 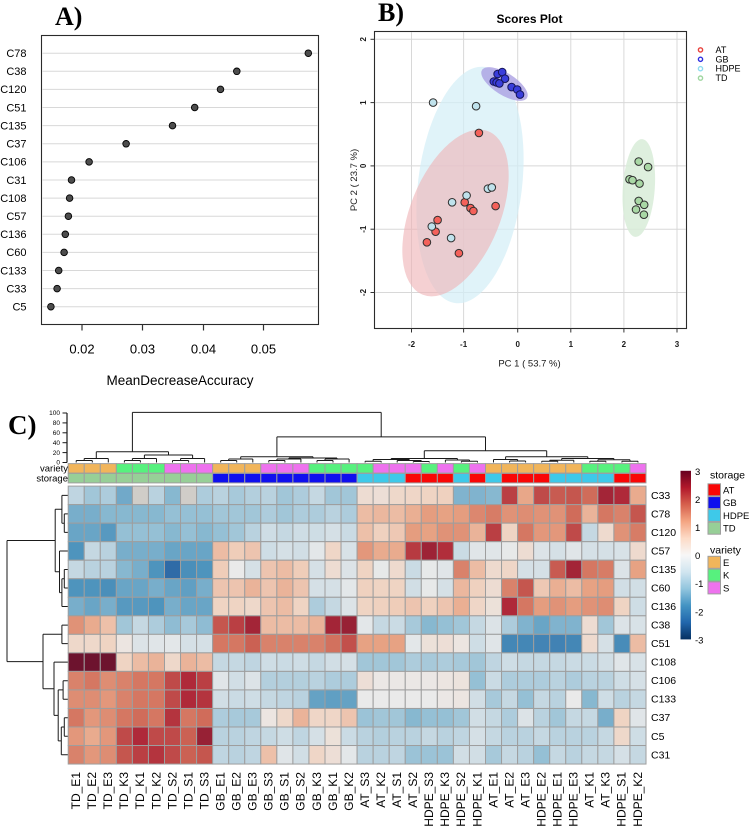 What do you see at coordinates (726, 551) in the screenshot?
I see `svg-text: variety` at bounding box center [726, 551].